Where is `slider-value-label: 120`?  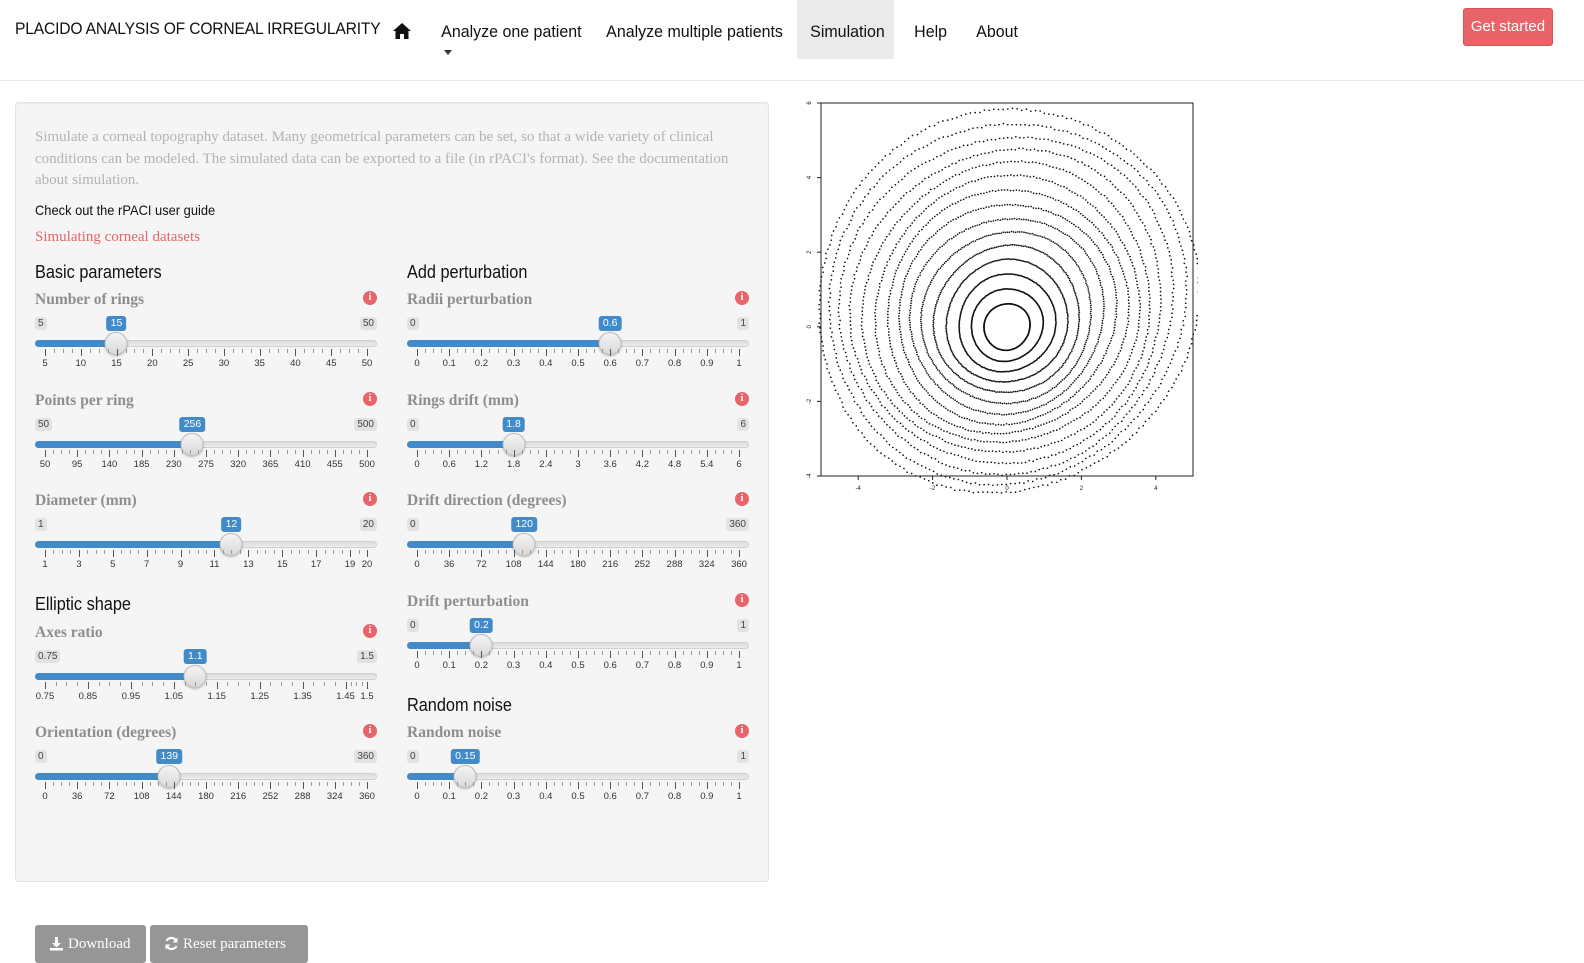
slider-value-label: 120 is located at coordinates (524, 524).